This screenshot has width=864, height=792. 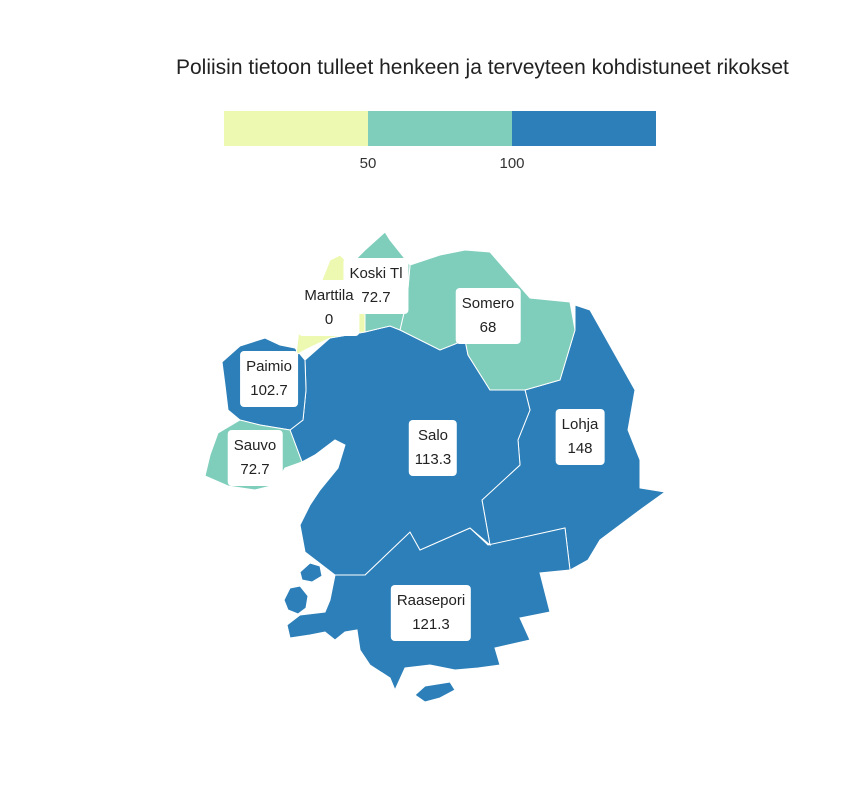 What do you see at coordinates (431, 600) in the screenshot?
I see `label-raasepori-name: Raasepori` at bounding box center [431, 600].